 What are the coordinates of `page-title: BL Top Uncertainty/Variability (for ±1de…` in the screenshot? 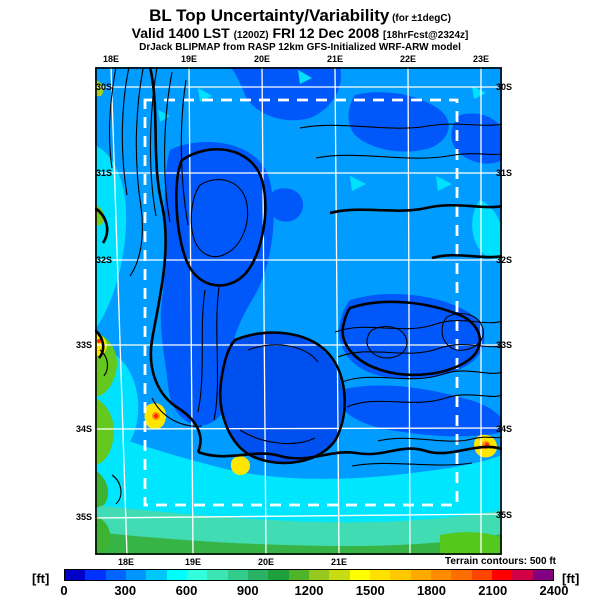 It's located at (300, 16).